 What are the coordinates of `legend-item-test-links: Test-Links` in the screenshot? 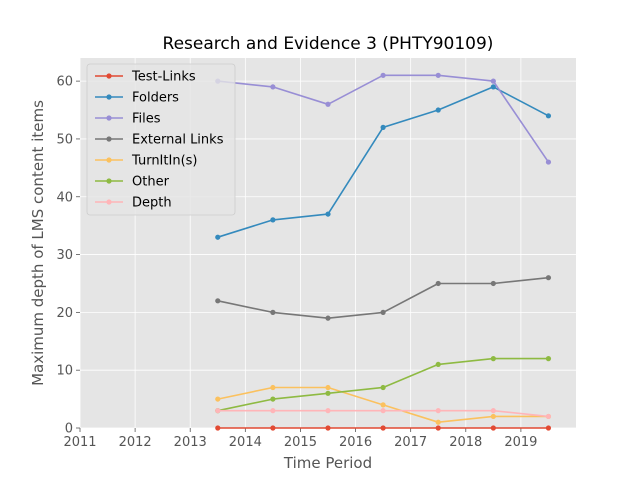 It's located at (145, 77).